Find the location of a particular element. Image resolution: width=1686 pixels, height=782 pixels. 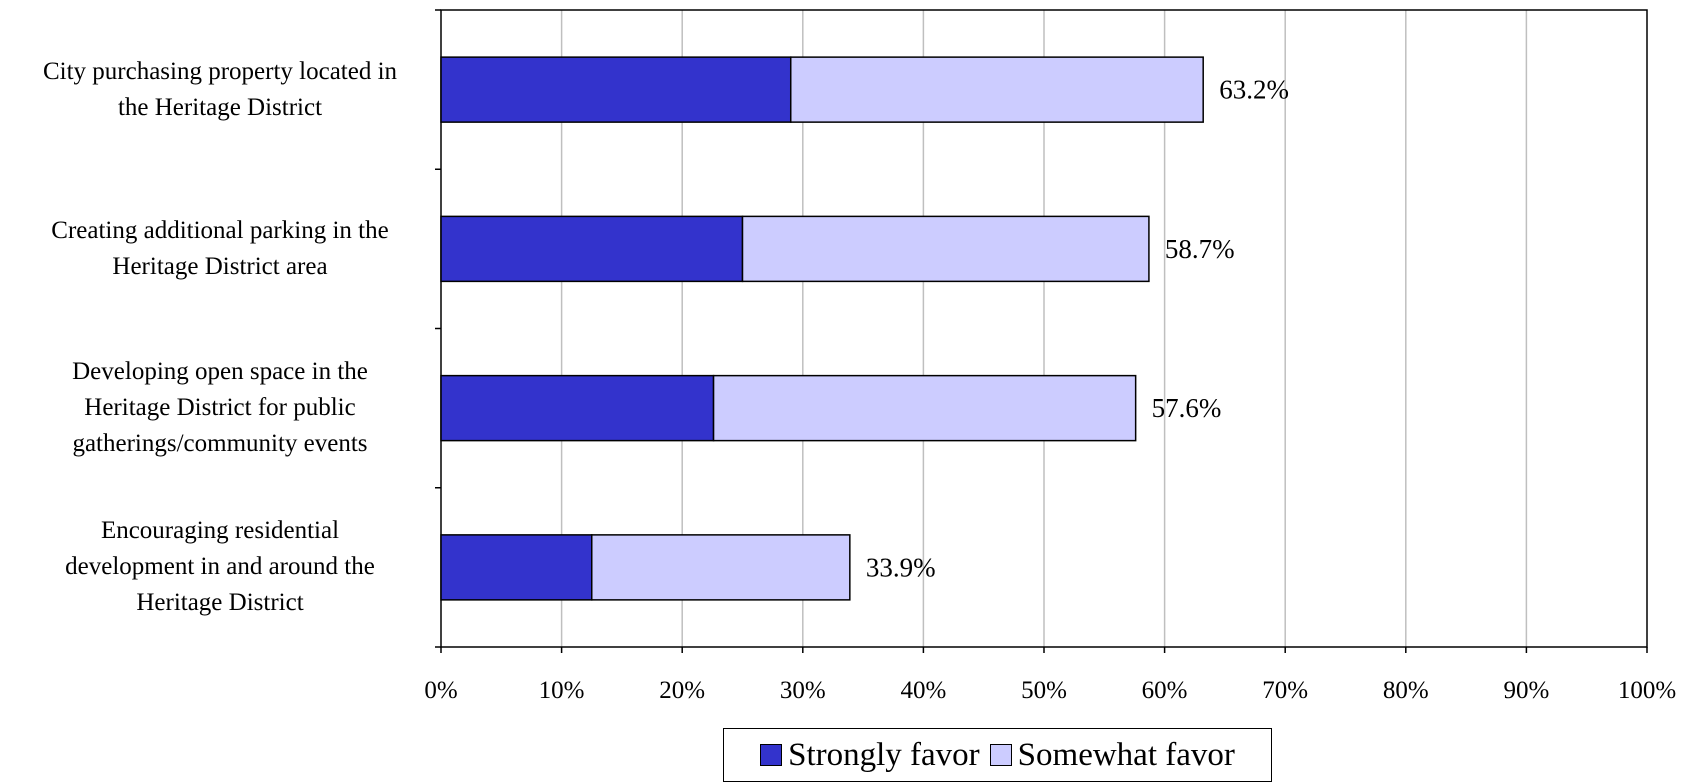

x-tick-label-5: 50% is located at coordinates (1044, 690).